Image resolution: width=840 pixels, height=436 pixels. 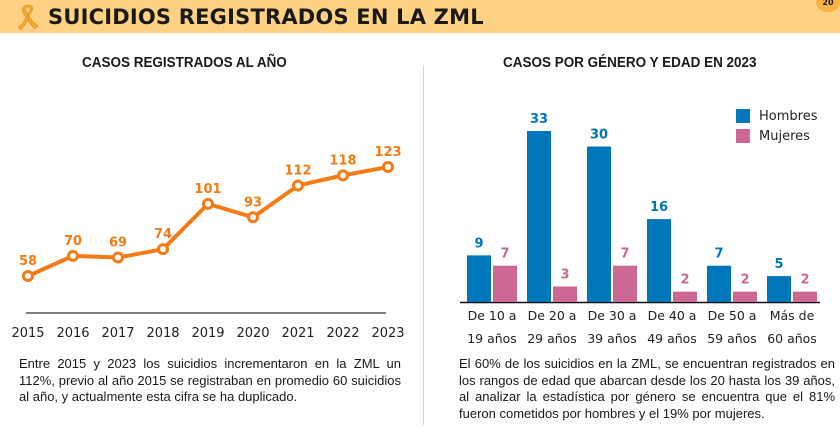 What do you see at coordinates (207, 333) in the screenshot?
I see `x-tick-label: 2019` at bounding box center [207, 333].